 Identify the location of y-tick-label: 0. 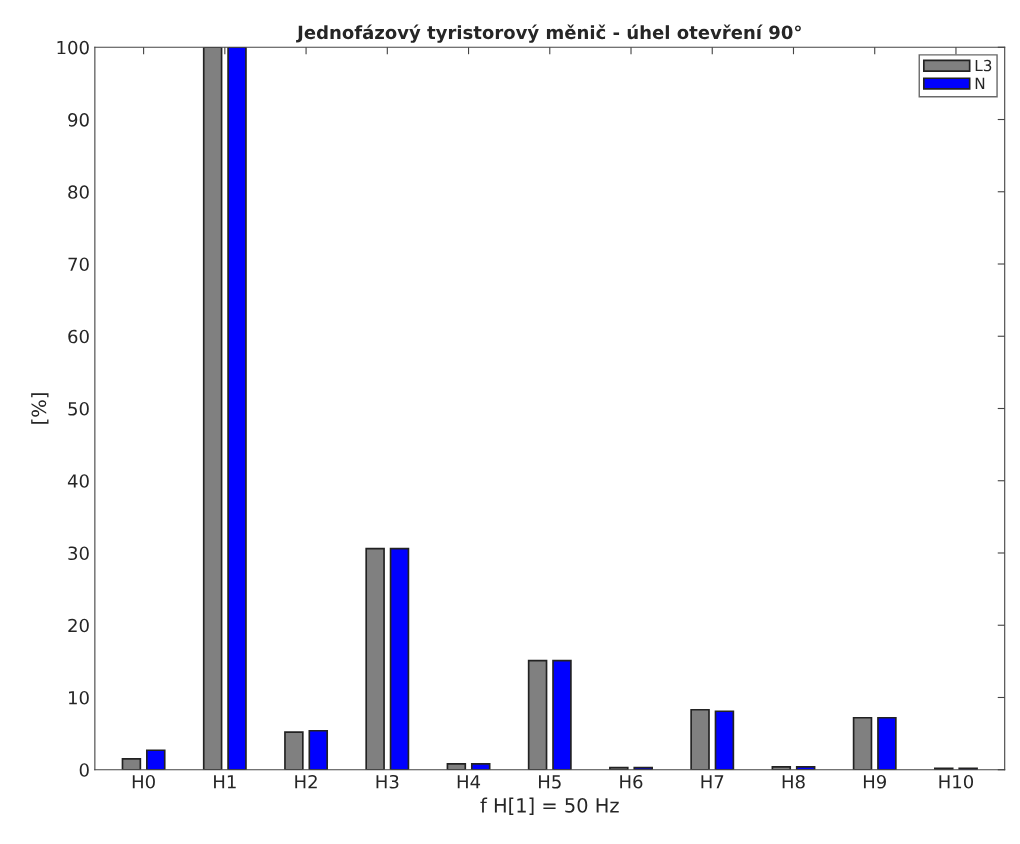
(84, 770).